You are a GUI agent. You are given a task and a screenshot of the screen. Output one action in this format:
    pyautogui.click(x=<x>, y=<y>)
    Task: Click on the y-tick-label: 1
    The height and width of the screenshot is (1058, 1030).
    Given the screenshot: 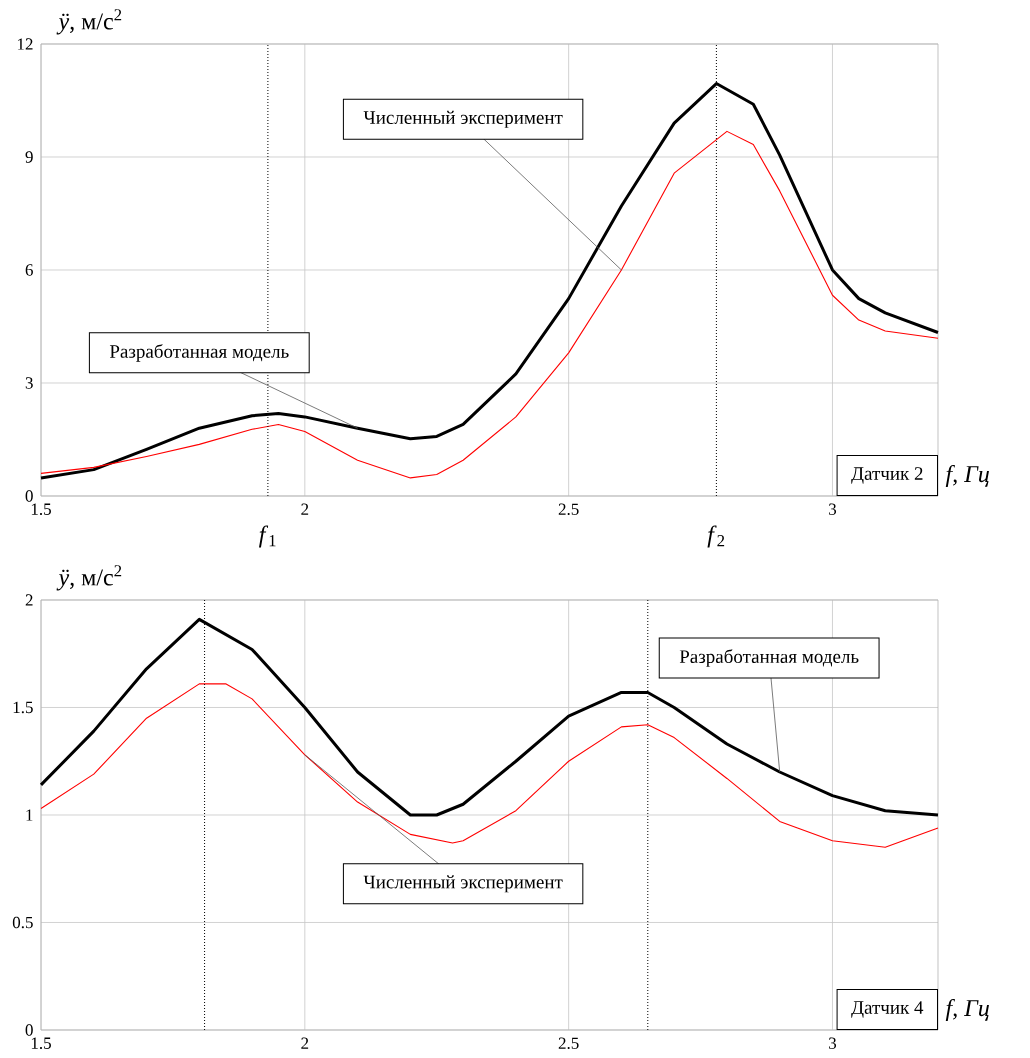 What is the action you would take?
    pyautogui.click(x=29, y=815)
    